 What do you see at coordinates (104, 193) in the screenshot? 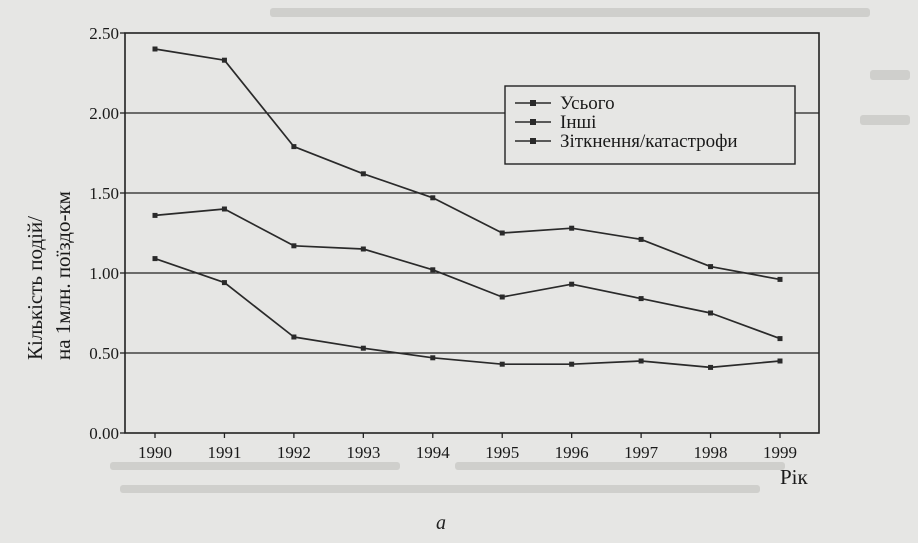
I see `y-tick-label: 1.50` at bounding box center [104, 193].